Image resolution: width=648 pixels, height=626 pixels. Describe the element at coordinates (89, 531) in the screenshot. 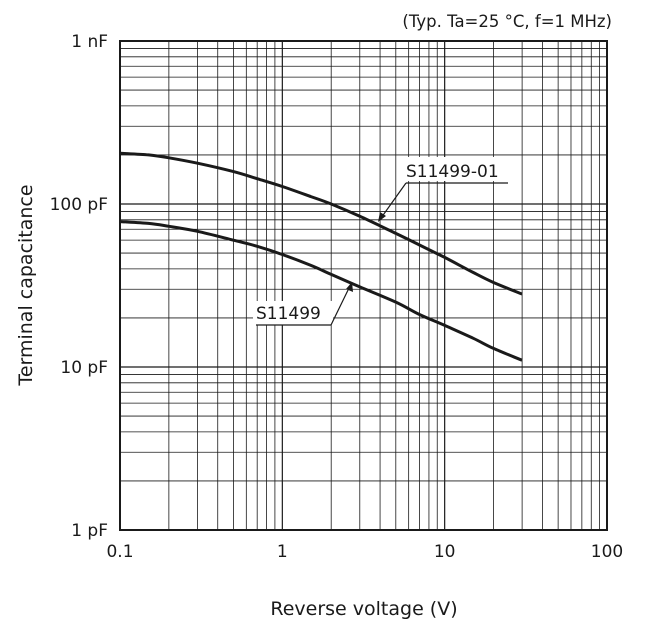

I see `y-tick-label: 1 pF` at that location.